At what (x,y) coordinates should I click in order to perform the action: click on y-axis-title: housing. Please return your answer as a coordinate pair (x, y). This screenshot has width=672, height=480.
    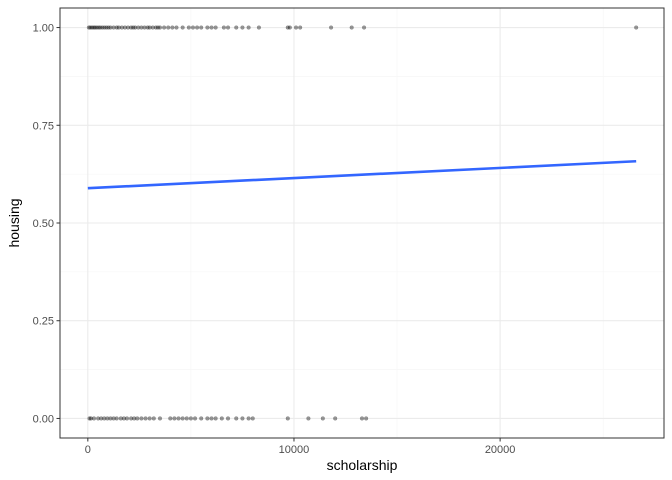
    Looking at the image, I should click on (14, 222).